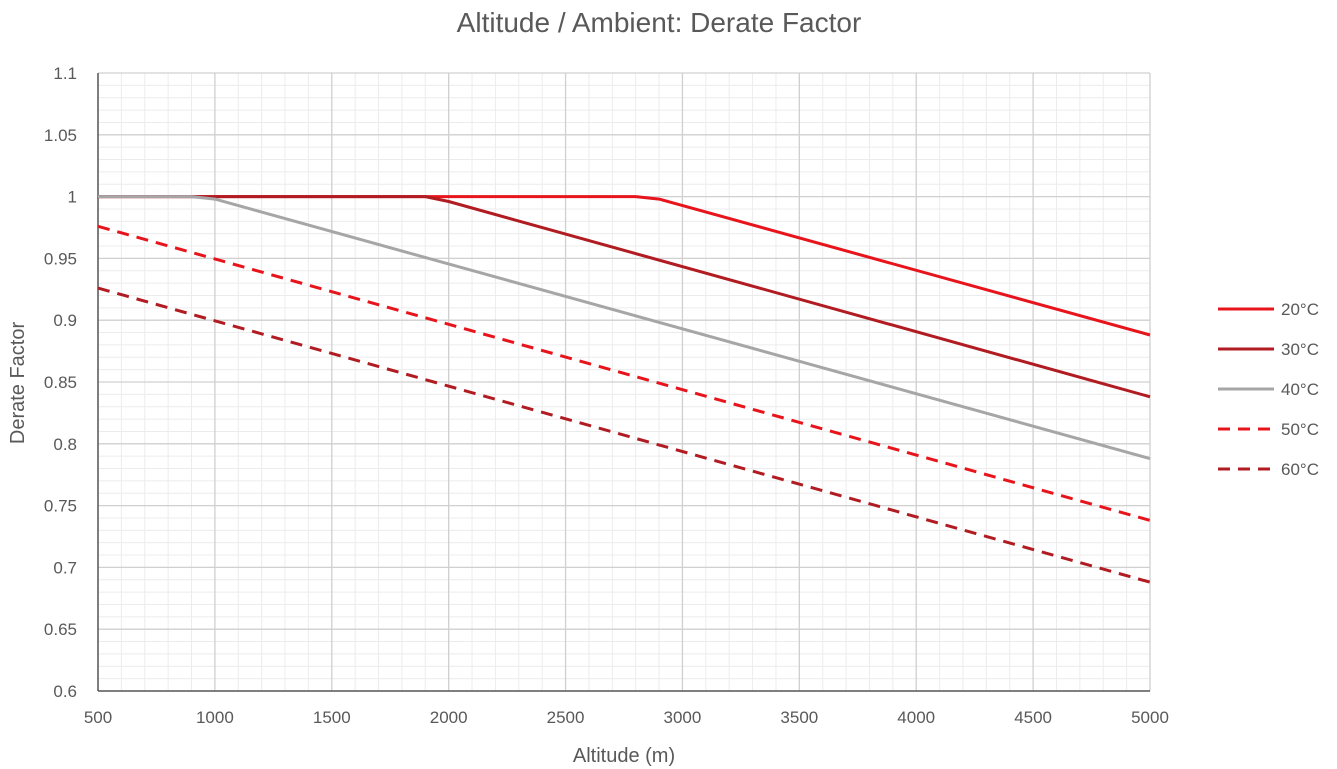  I want to click on y-tick-label: 0.75, so click(60, 506).